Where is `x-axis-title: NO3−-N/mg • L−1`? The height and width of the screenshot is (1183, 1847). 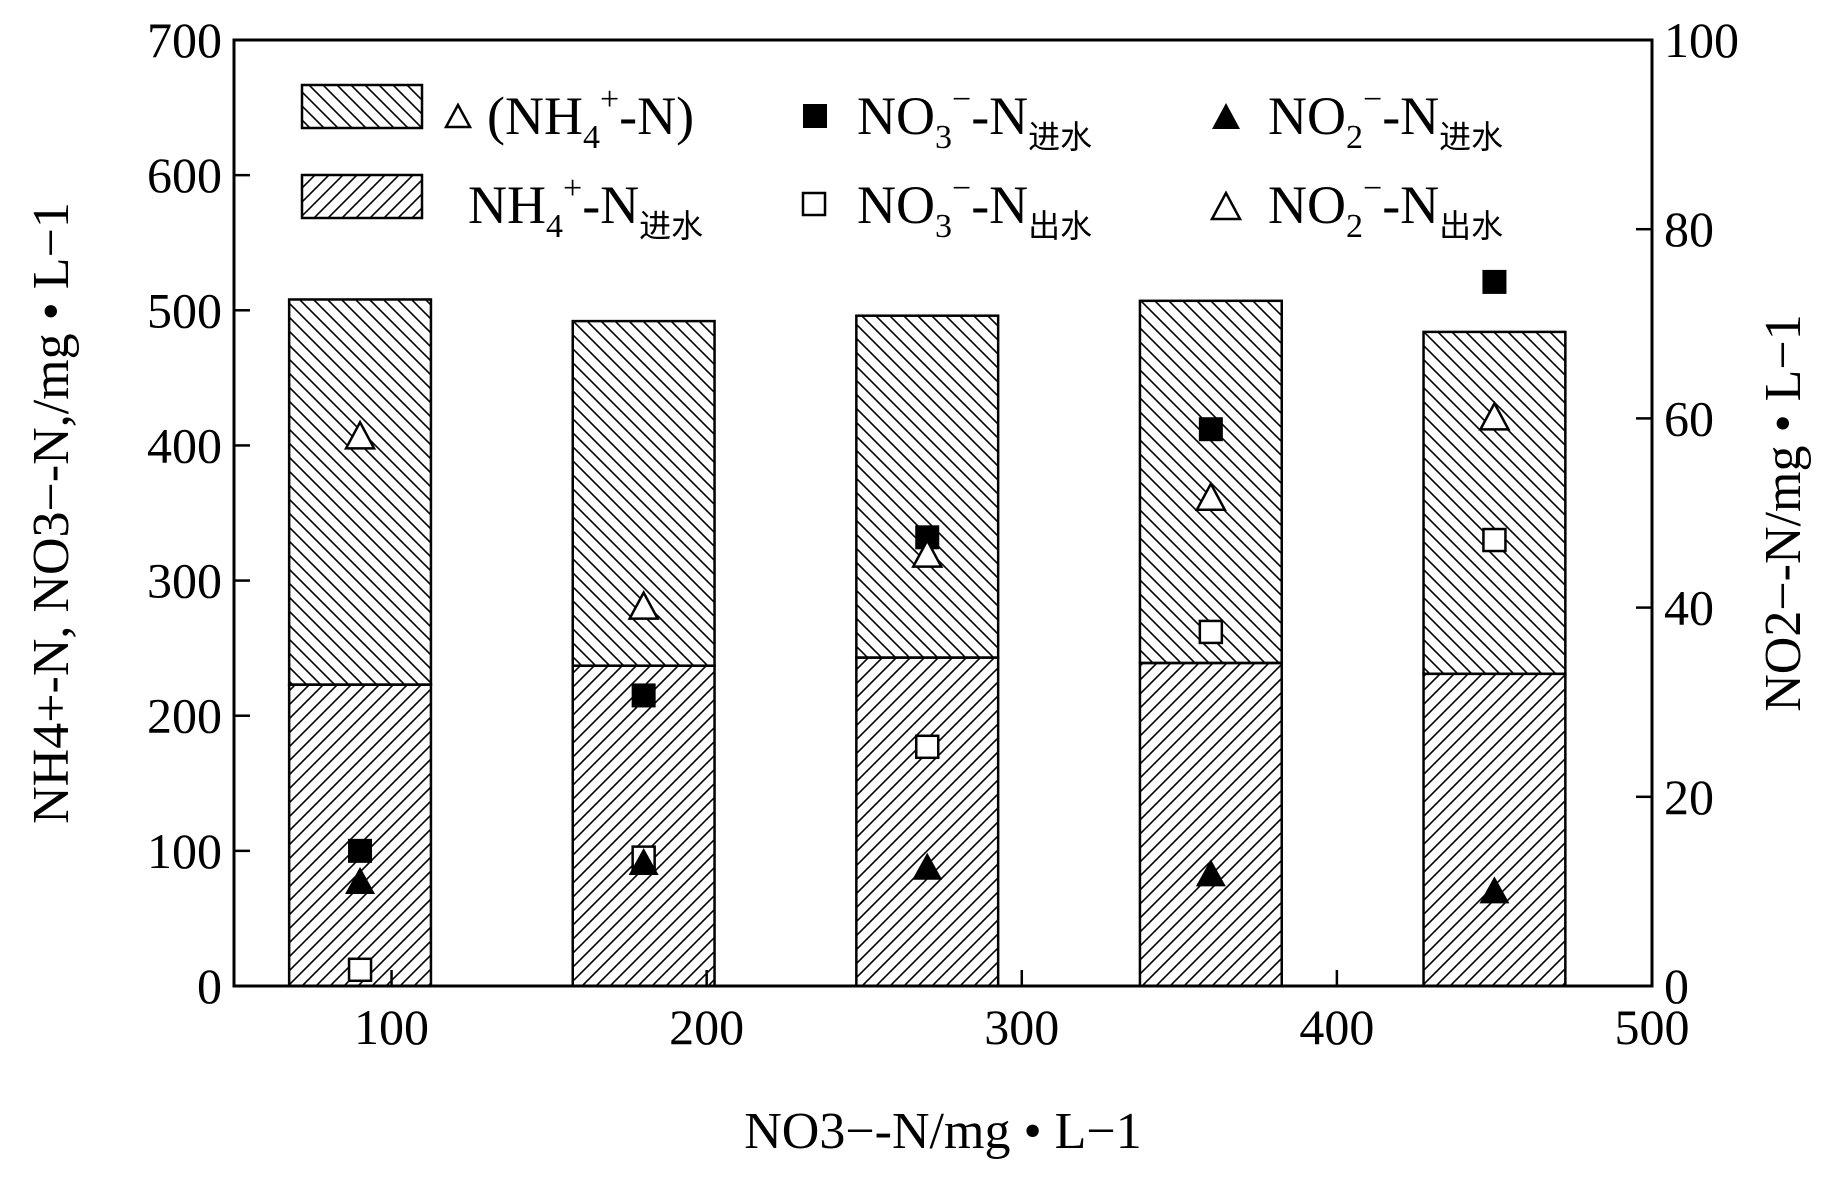
x-axis-title: NO3−-N/mg • L−1 is located at coordinates (943, 1131).